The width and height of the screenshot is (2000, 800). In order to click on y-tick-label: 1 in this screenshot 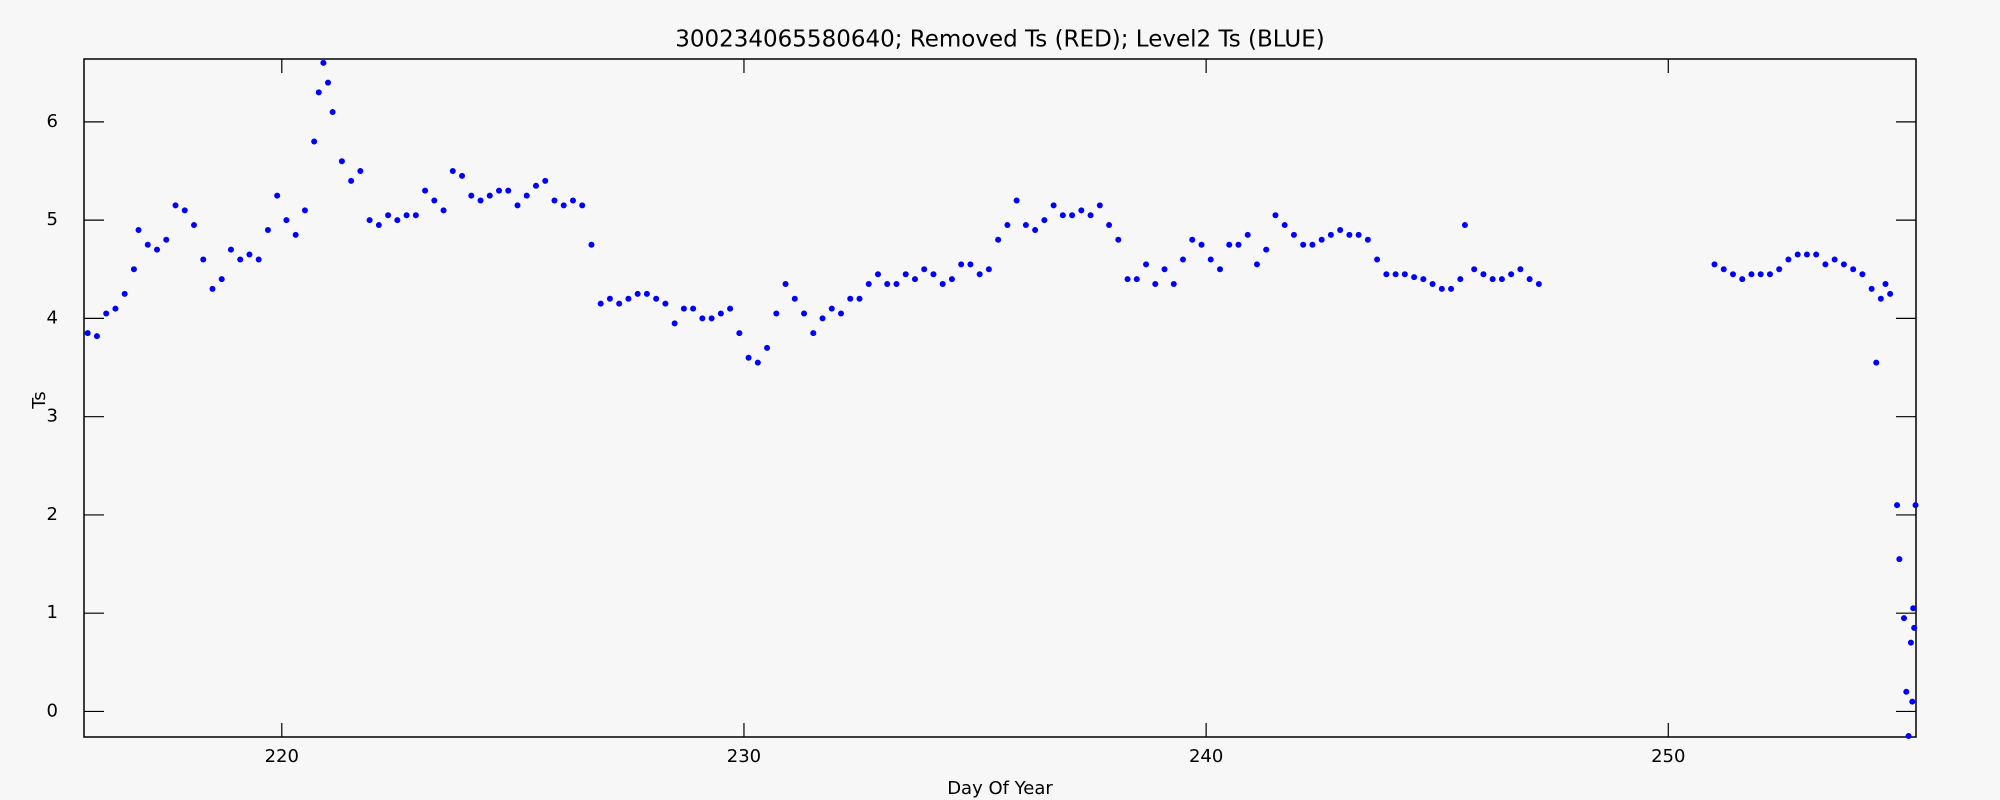, I will do `click(52, 612)`.